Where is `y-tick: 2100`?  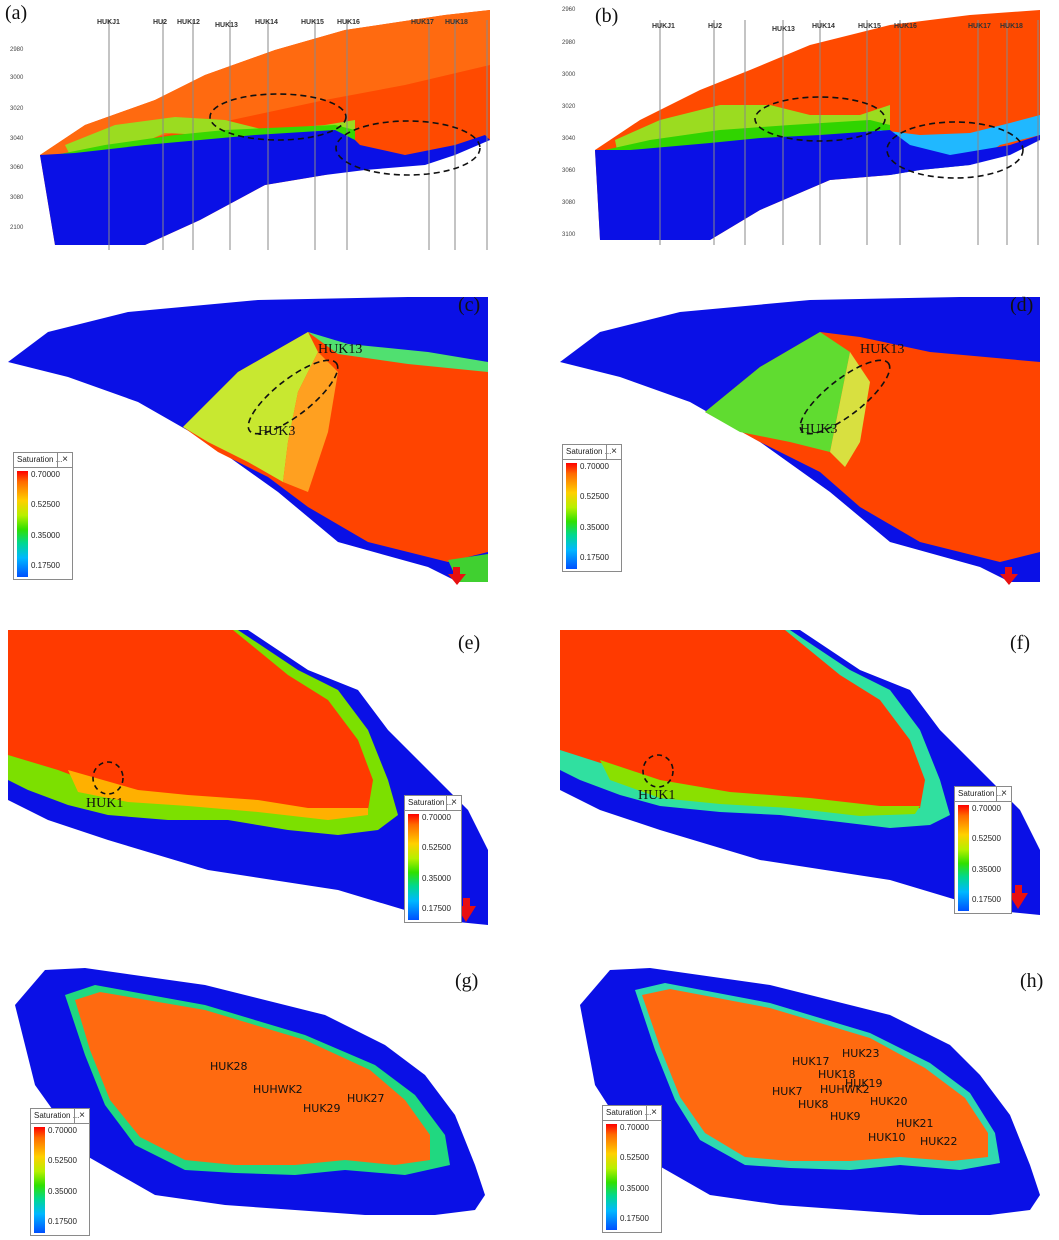 y-tick: 2100 is located at coordinates (17, 228).